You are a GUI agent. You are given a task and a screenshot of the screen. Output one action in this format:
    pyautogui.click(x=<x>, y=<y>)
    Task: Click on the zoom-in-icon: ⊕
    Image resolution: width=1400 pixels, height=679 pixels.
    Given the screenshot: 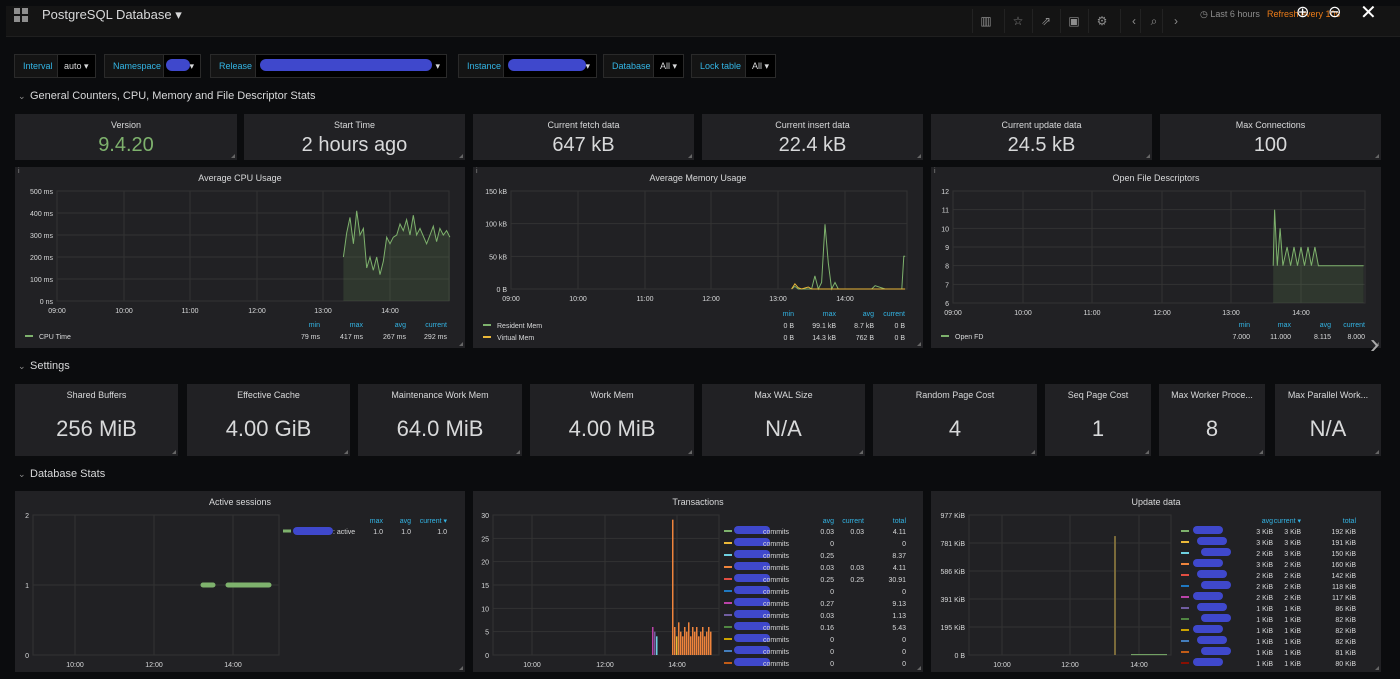 What is the action you would take?
    pyautogui.click(x=1303, y=12)
    